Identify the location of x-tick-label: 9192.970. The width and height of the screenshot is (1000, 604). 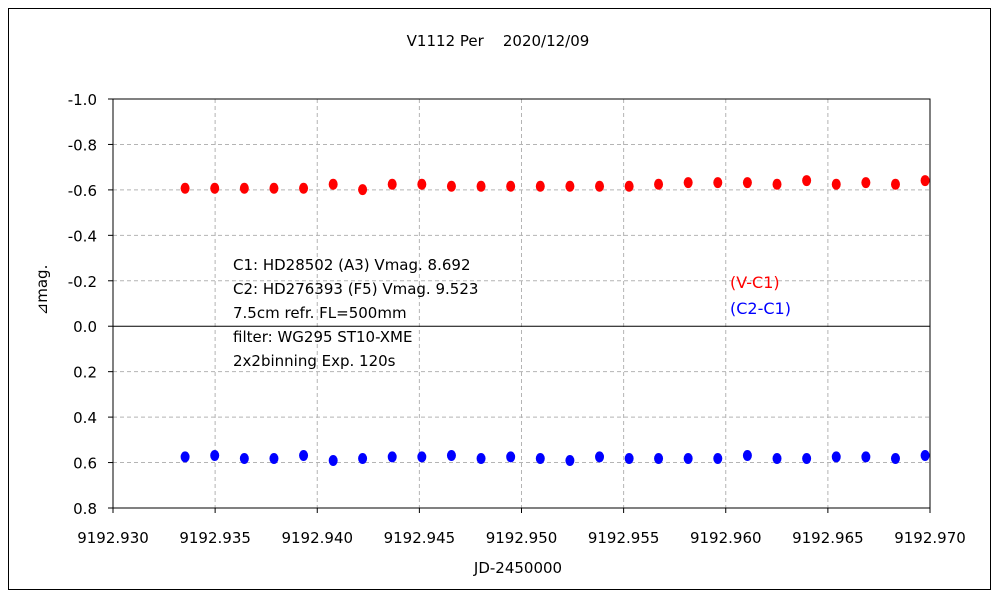
(930, 538).